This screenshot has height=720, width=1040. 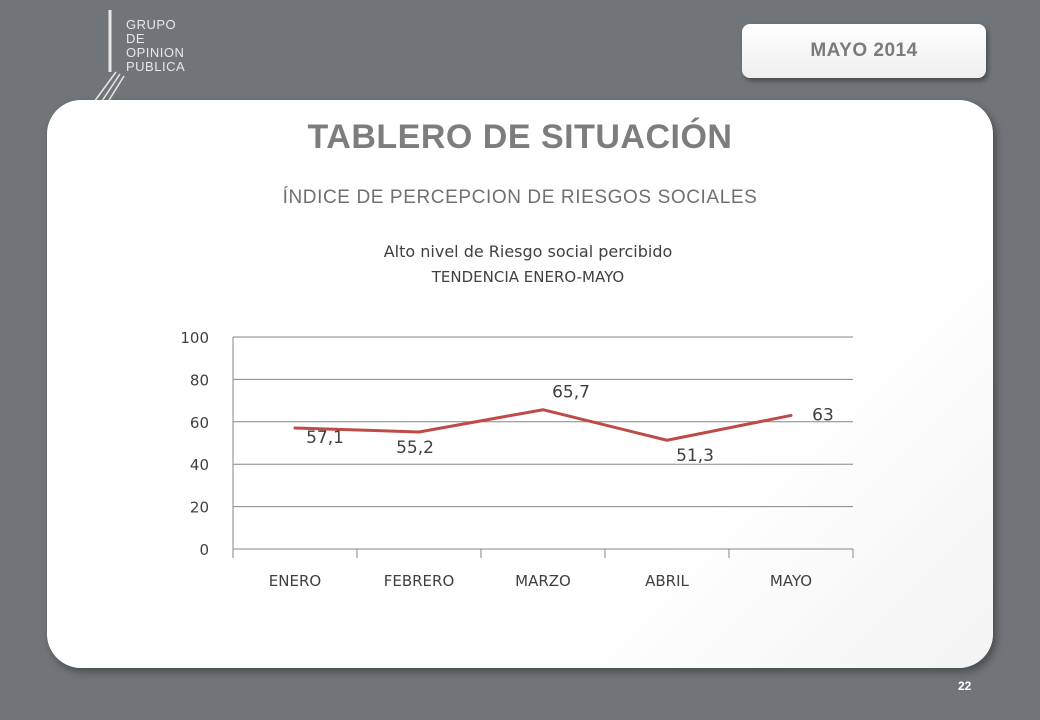 I want to click on logo-line-2: DE, so click(x=136, y=38).